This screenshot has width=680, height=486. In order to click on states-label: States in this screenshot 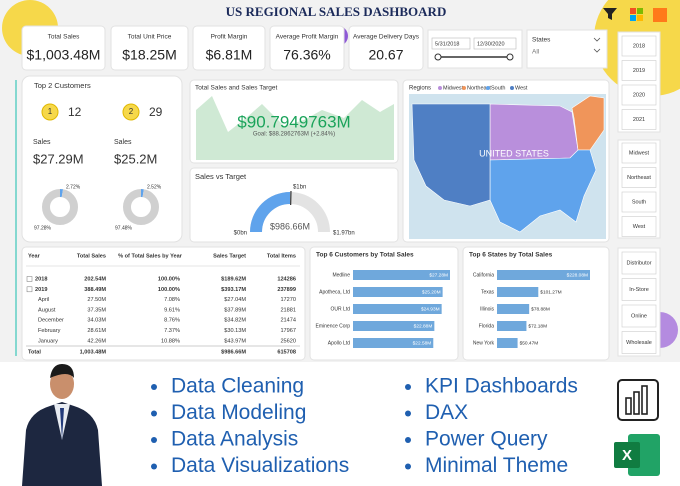, I will do `click(541, 40)`.